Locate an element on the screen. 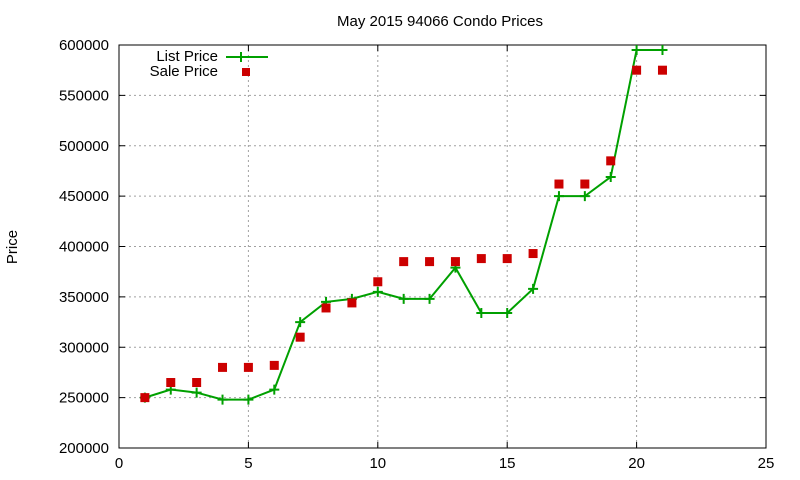 The height and width of the screenshot is (480, 800). y-tick-label: 350000 is located at coordinates (84, 297).